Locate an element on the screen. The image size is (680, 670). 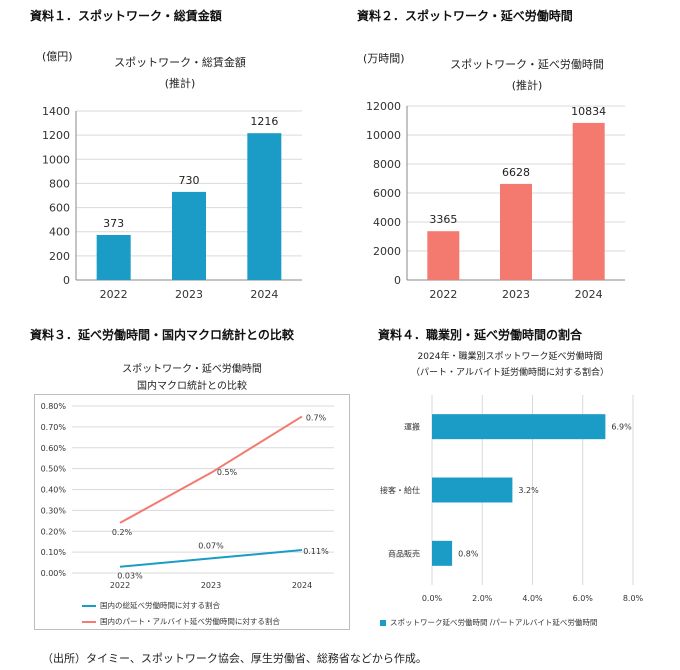
chart3-ytick-label: 0.30% is located at coordinates (54, 510).